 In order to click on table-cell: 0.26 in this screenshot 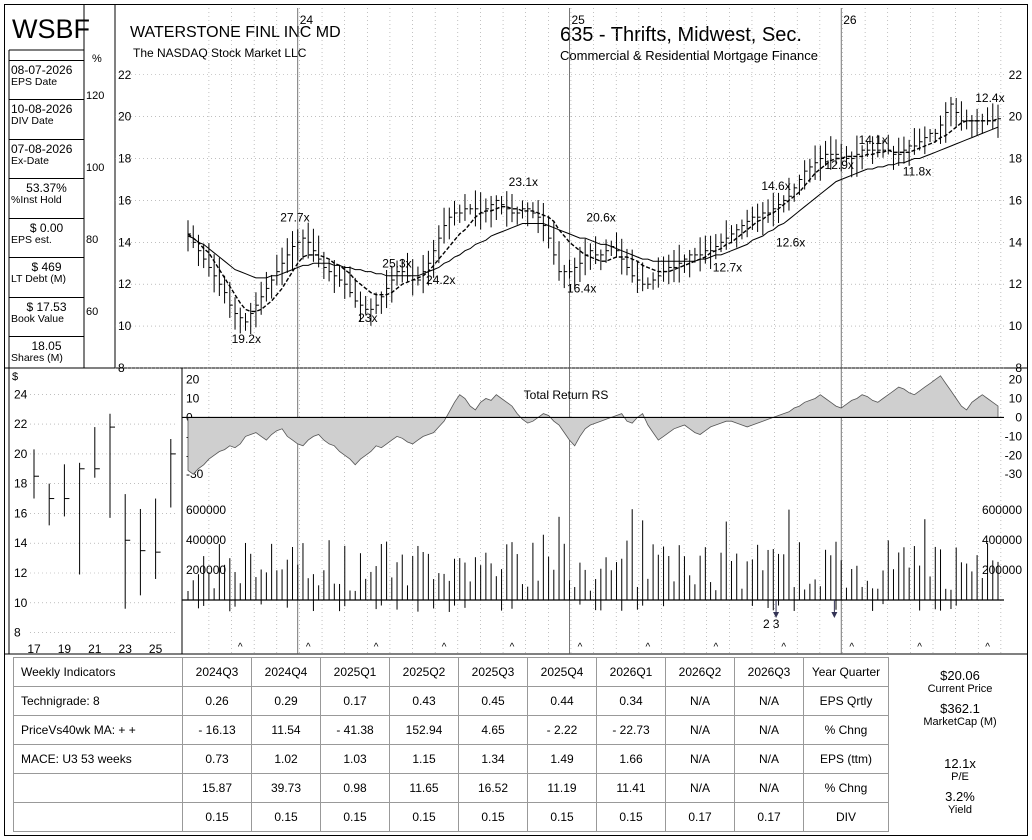, I will do `click(217, 701)`.